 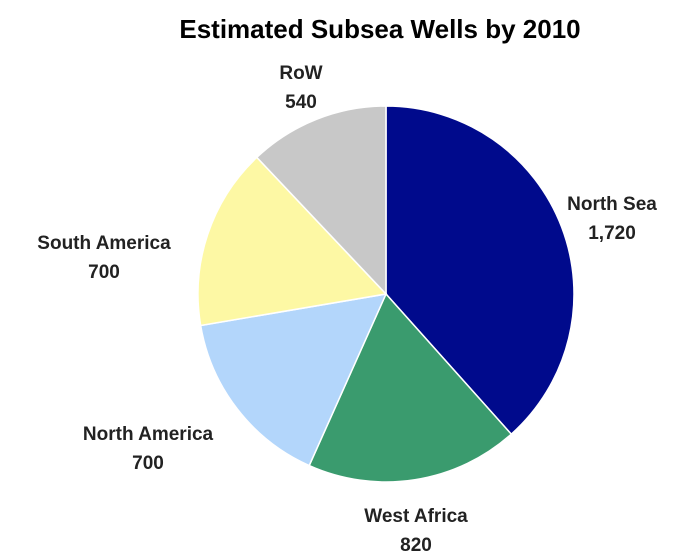 What do you see at coordinates (410, 387) in the screenshot?
I see `pie-slice-west-africa` at bounding box center [410, 387].